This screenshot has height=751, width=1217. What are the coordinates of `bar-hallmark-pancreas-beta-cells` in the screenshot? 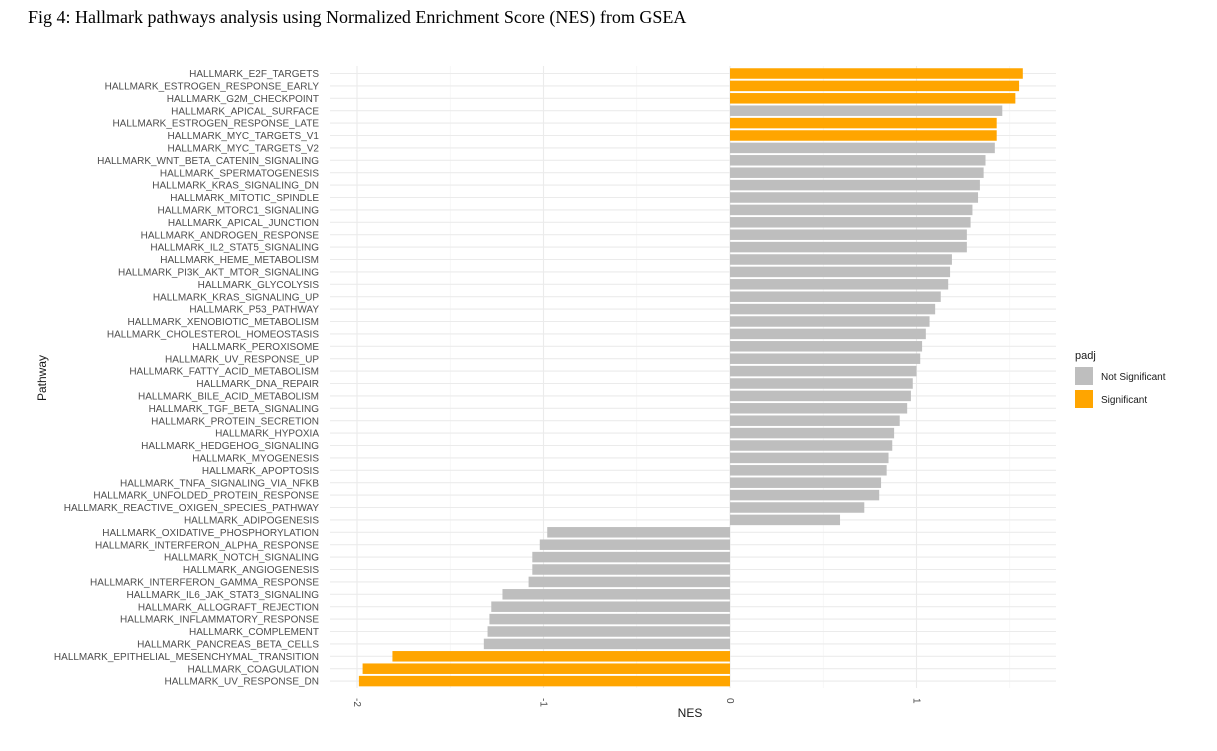 It's located at (606, 644).